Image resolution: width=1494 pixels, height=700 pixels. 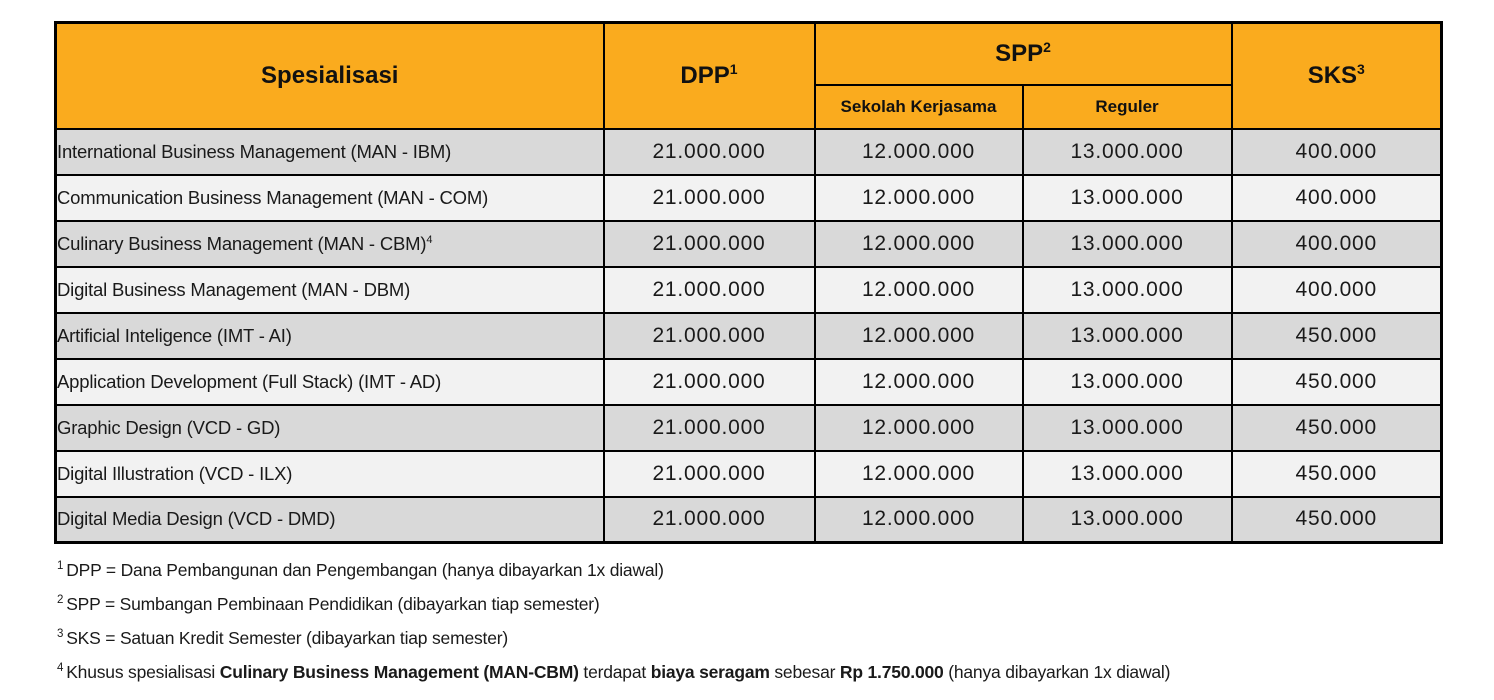 I want to click on header-sks: SKS3, so click(x=1336, y=75).